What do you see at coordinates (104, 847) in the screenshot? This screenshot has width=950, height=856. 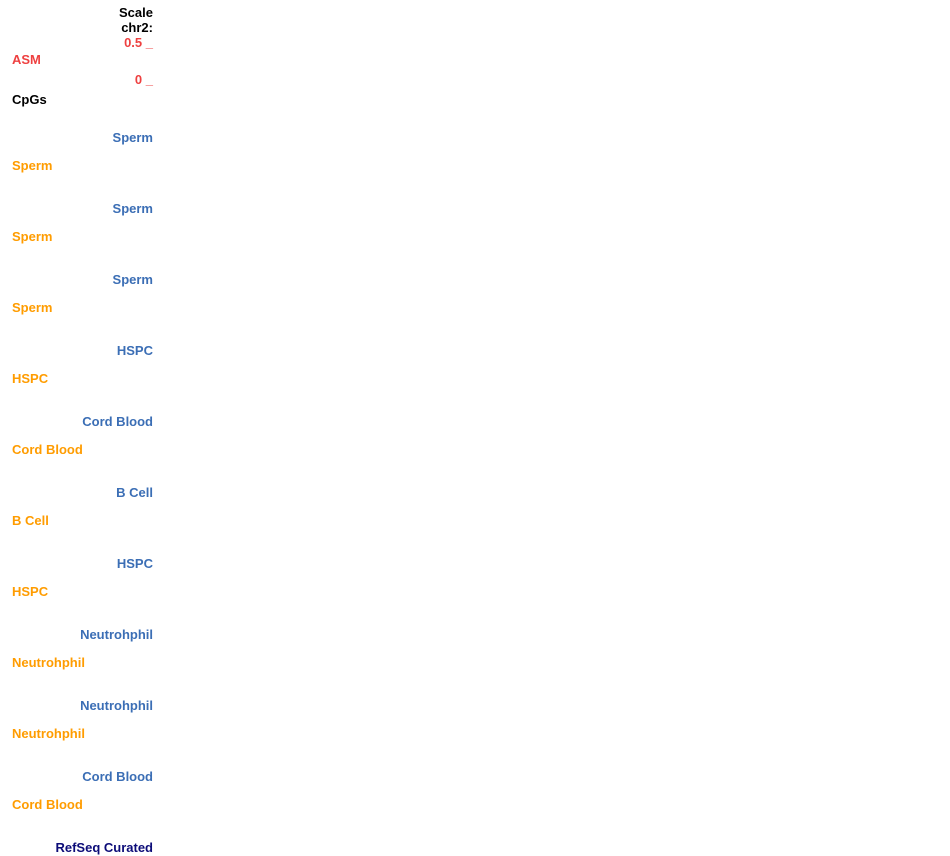 I see `refseq-curated-track-label: RefSeq Curated` at bounding box center [104, 847].